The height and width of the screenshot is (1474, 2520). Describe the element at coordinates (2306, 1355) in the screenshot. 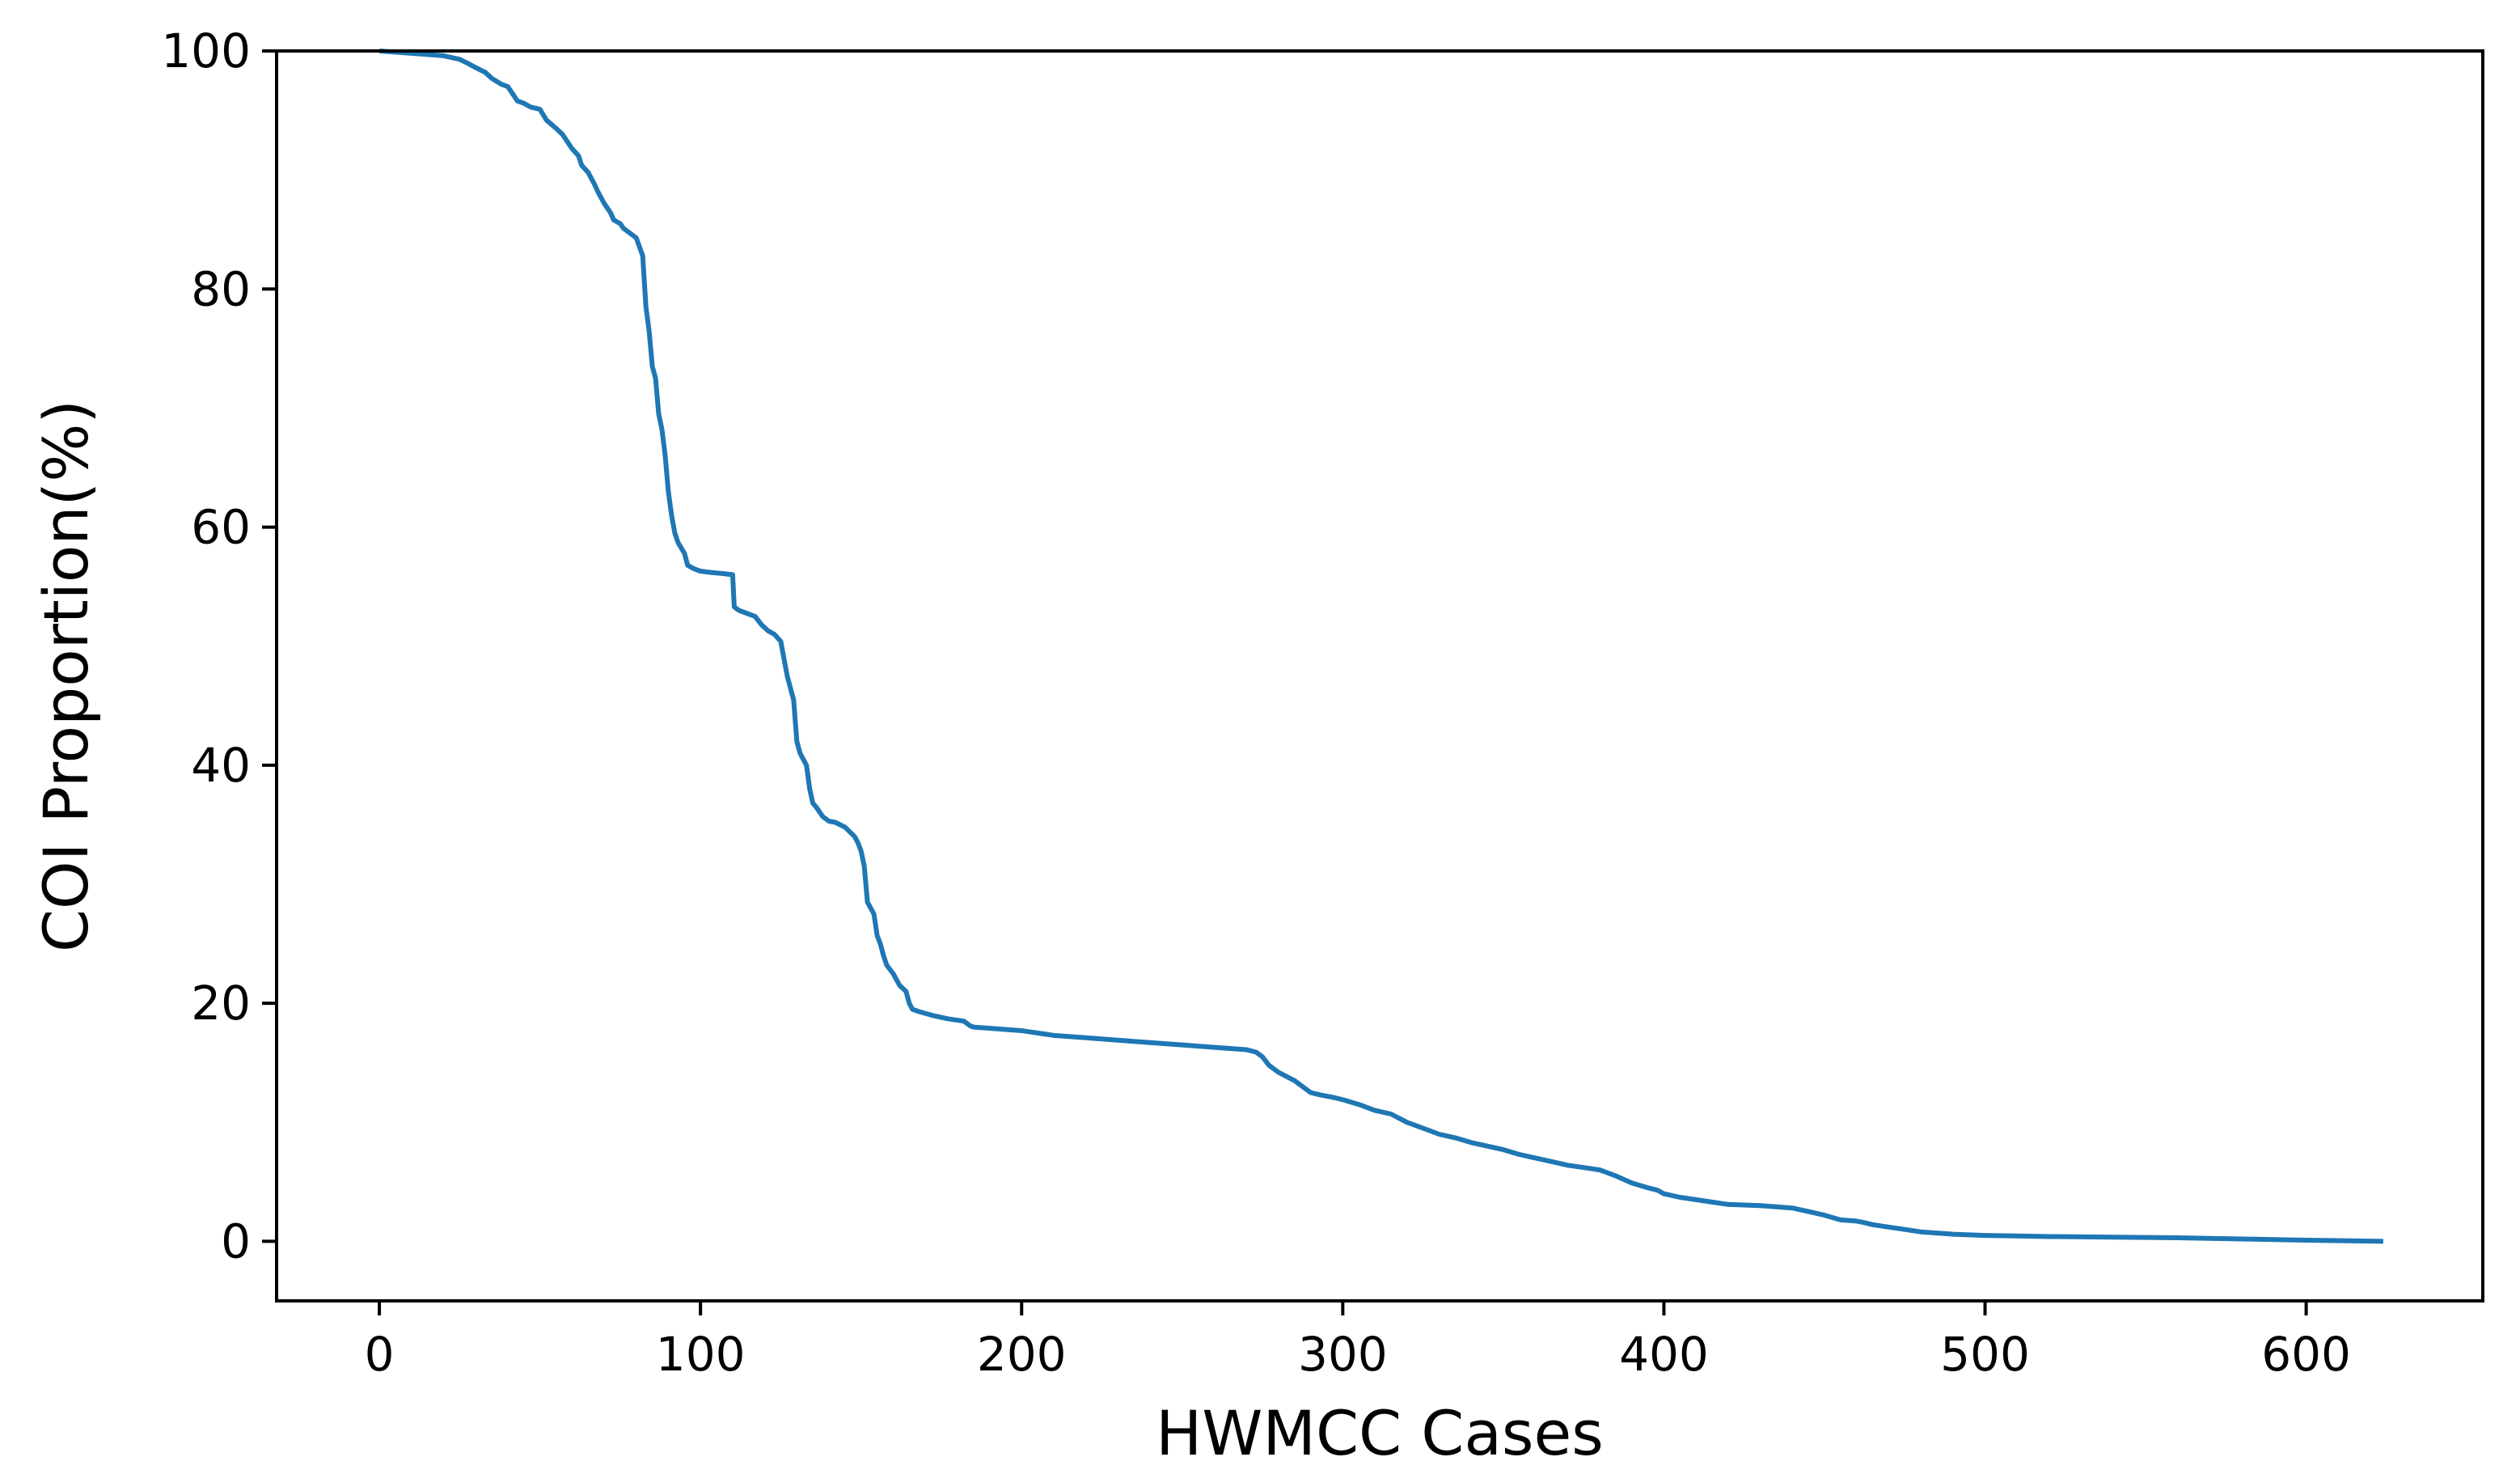

I see `x-tick-label: 600` at that location.